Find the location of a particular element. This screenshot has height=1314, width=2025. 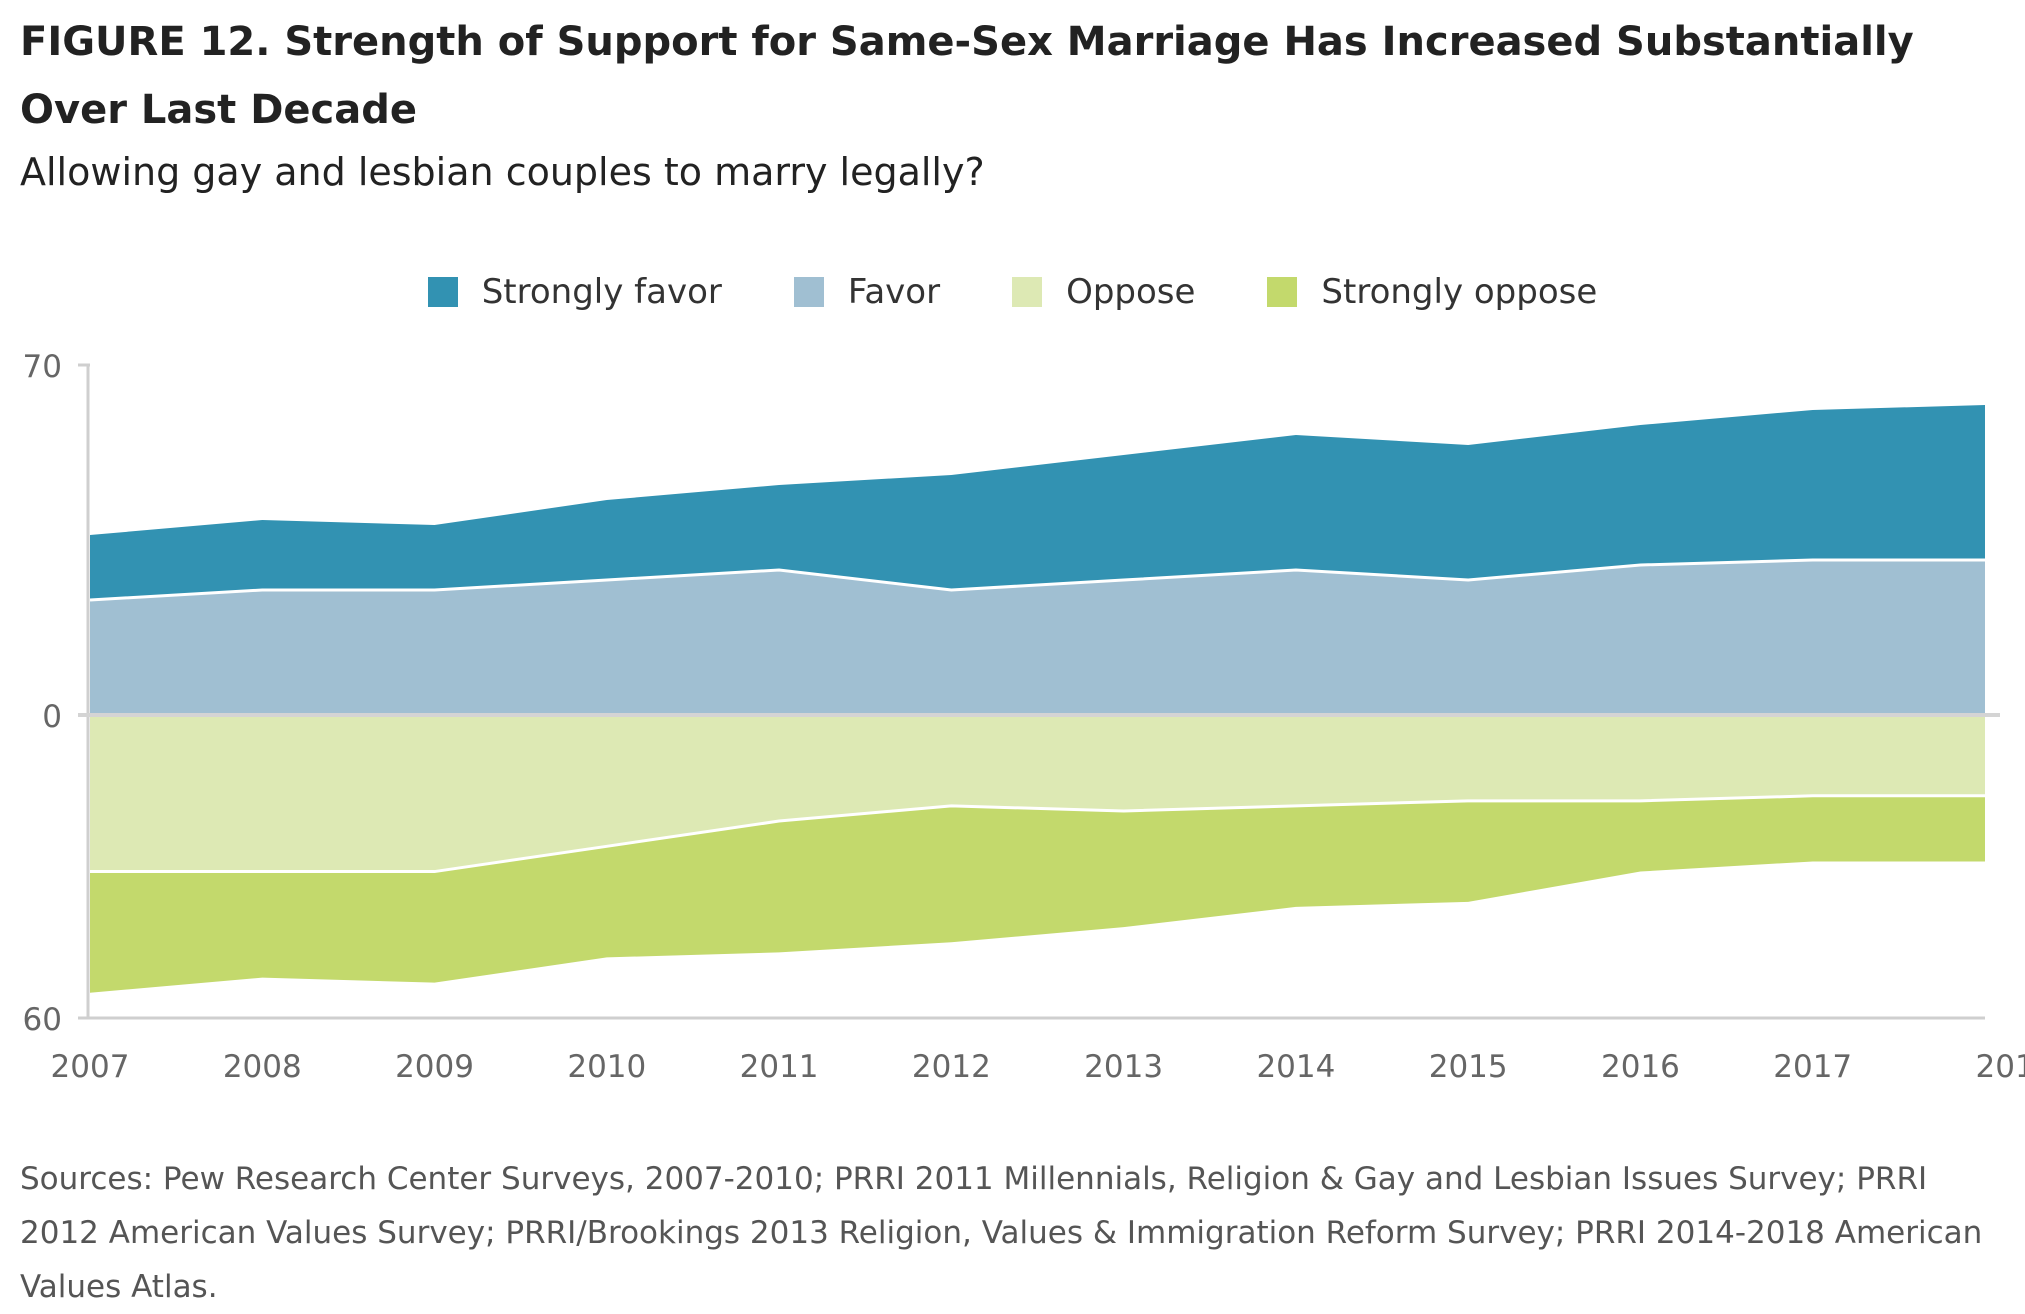

y-tick-label: 0 is located at coordinates (52, 717).